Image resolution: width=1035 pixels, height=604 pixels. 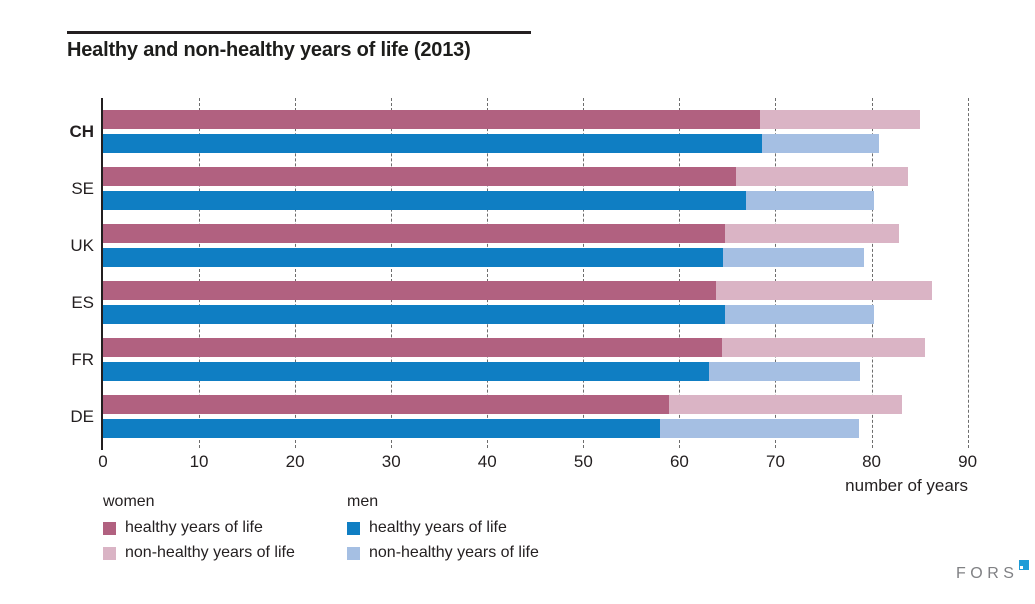 I want to click on legend-item-men-non-healthy: non-healthy years of life, so click(x=443, y=553).